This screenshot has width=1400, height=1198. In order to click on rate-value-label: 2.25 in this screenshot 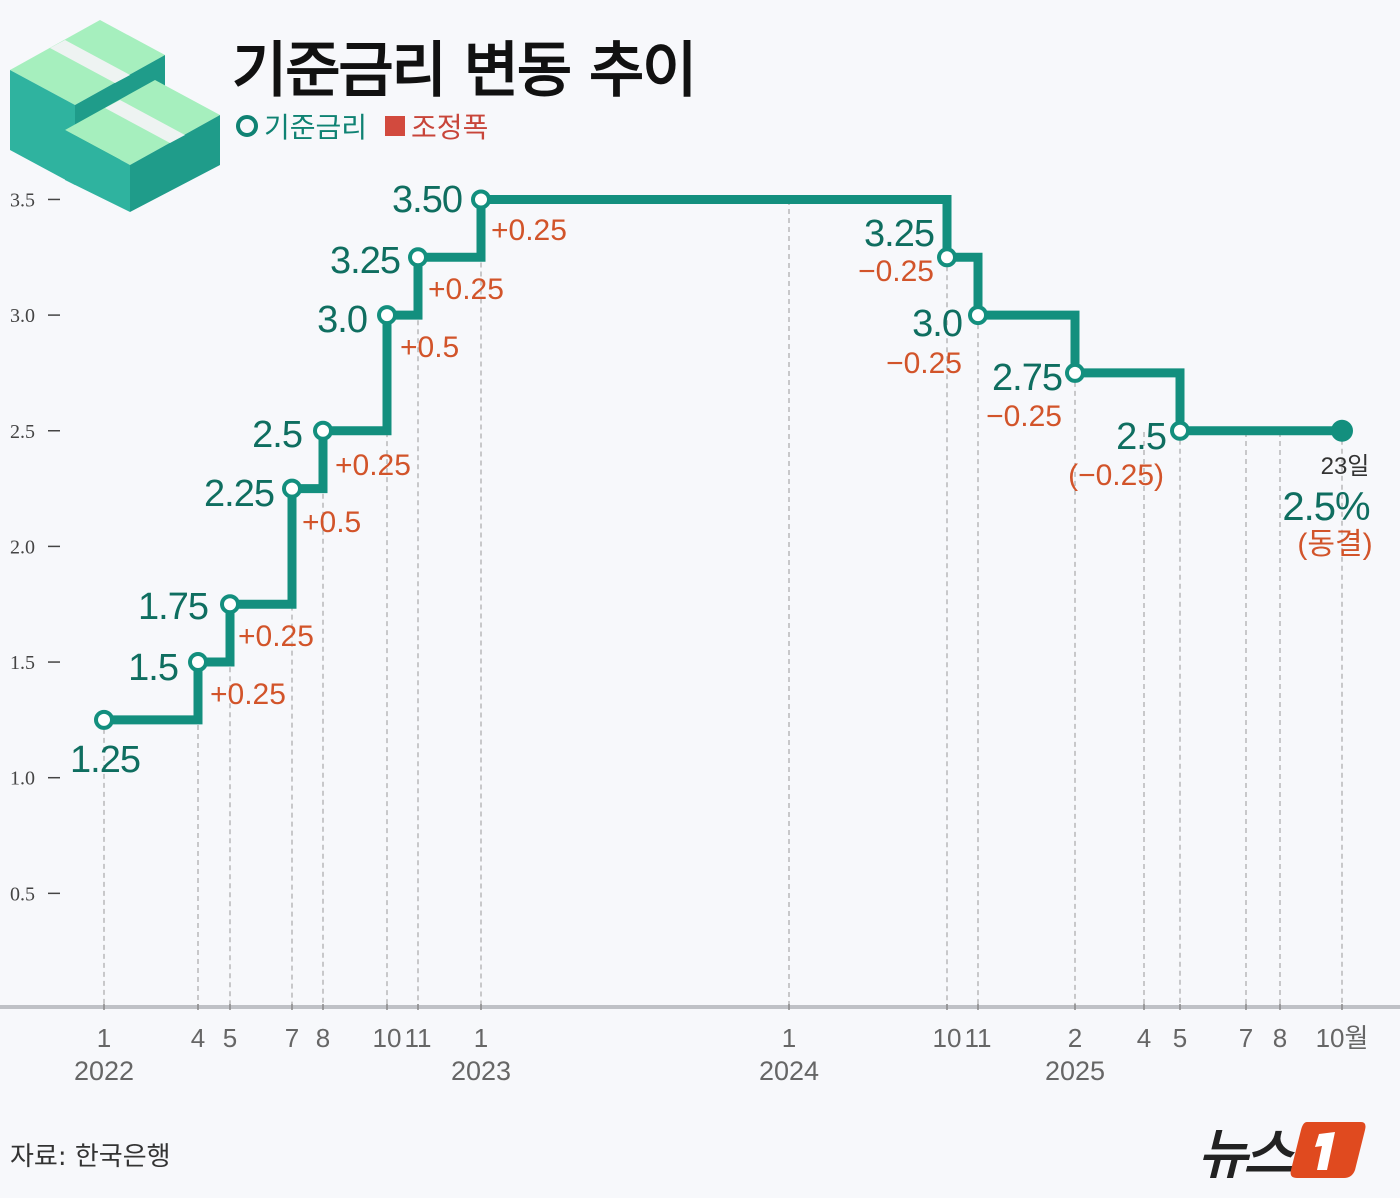, I will do `click(239, 494)`.